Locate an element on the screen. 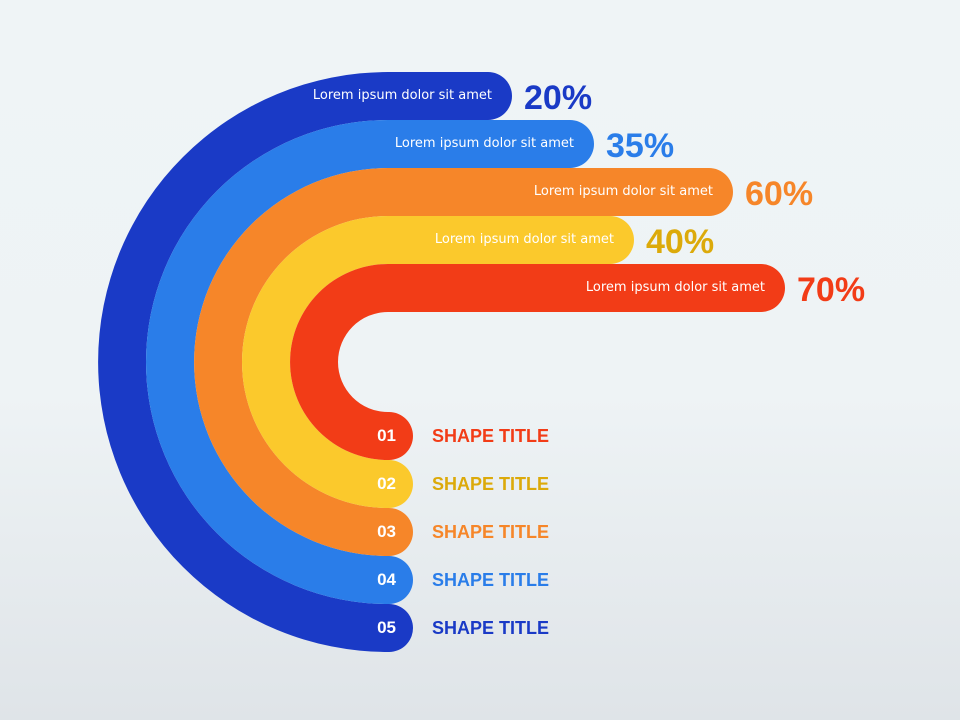  bar-label-03: Lorem ipsum dolor sit amet is located at coordinates (623, 191).